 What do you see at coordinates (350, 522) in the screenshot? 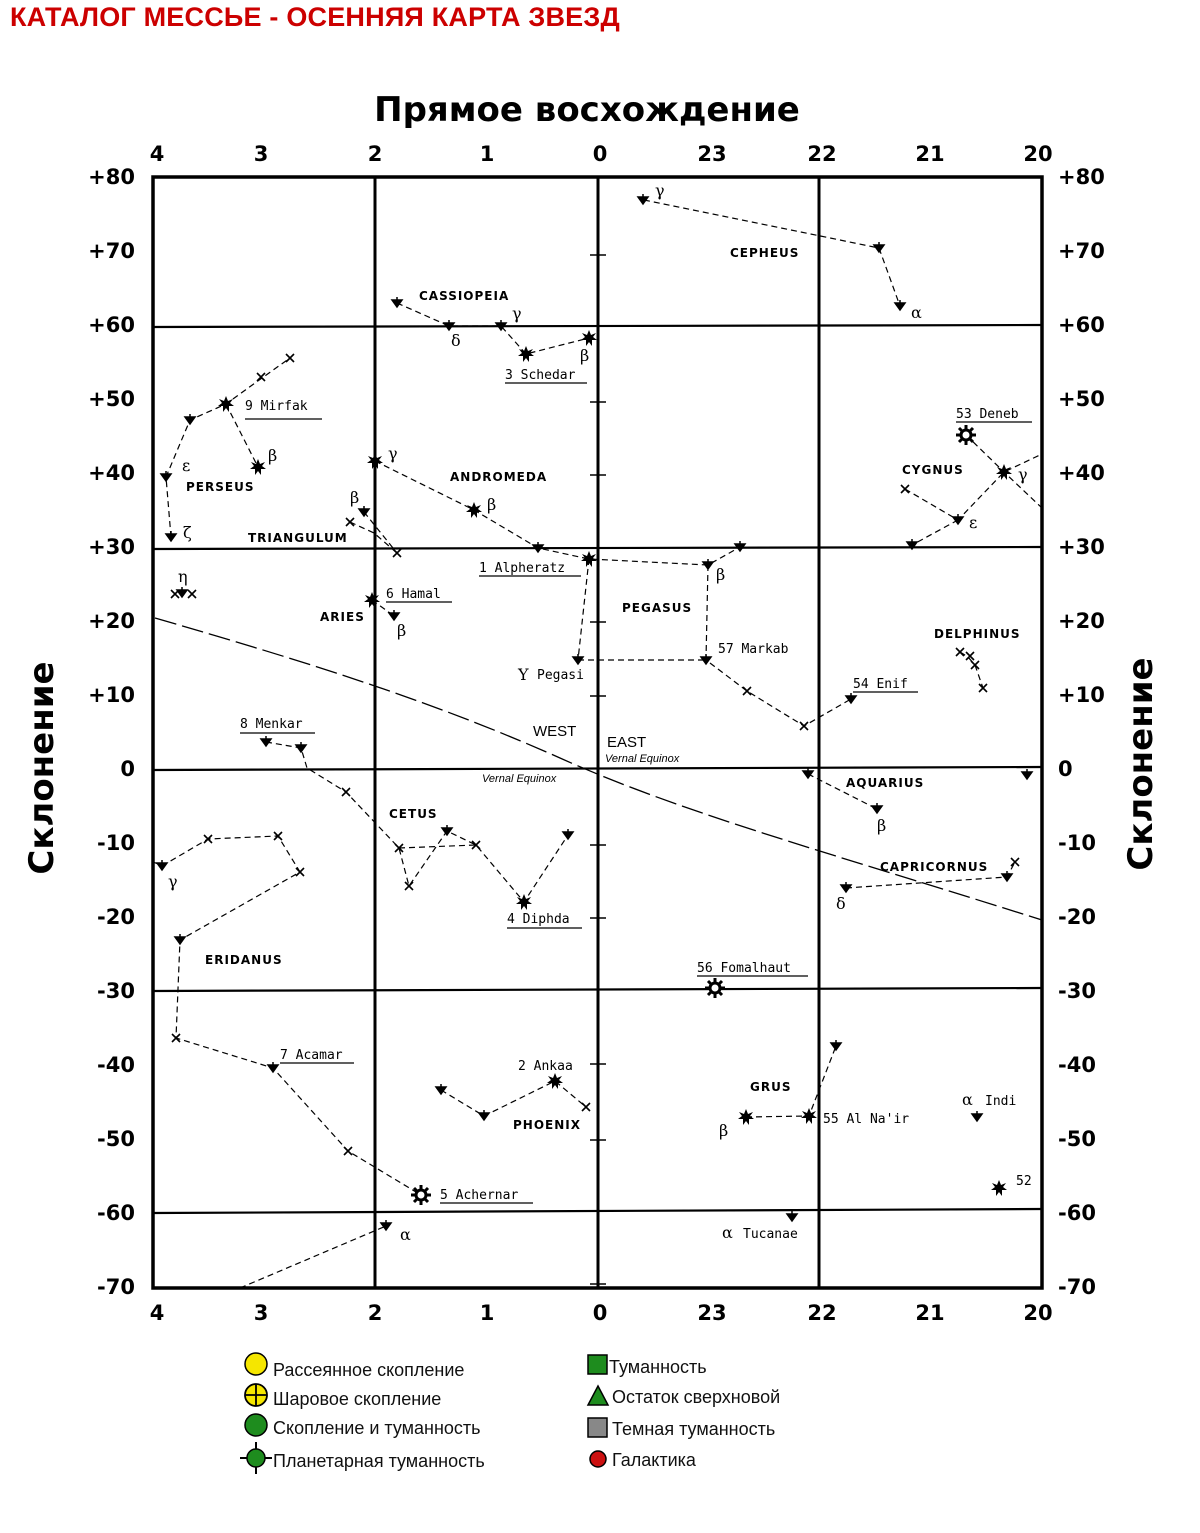
I see `triangulum-cross` at bounding box center [350, 522].